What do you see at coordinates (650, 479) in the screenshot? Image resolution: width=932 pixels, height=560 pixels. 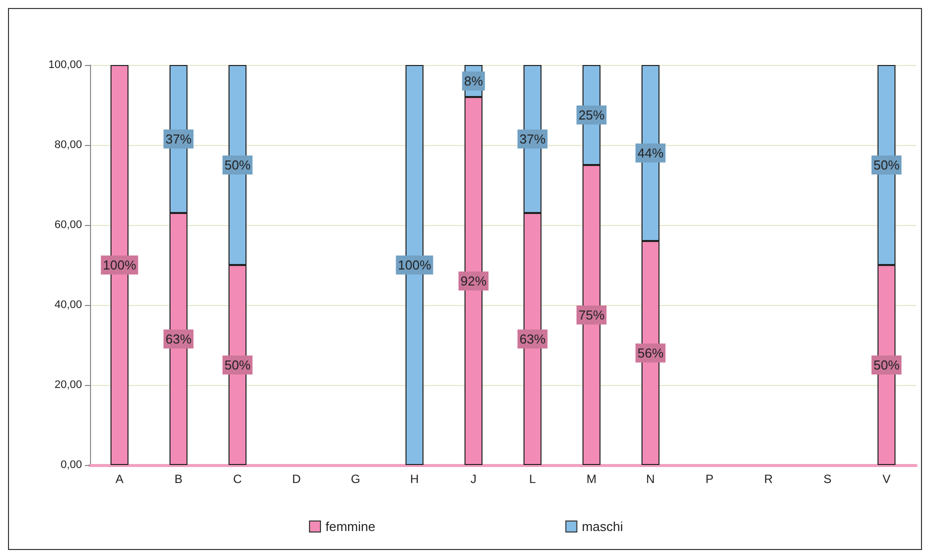 I see `x-tick-label: N` at bounding box center [650, 479].